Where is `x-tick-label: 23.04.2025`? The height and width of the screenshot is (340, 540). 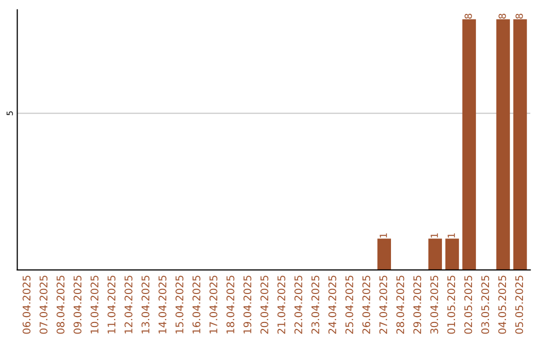
x-tick-label: 23.04.2025 is located at coordinates (315, 305).